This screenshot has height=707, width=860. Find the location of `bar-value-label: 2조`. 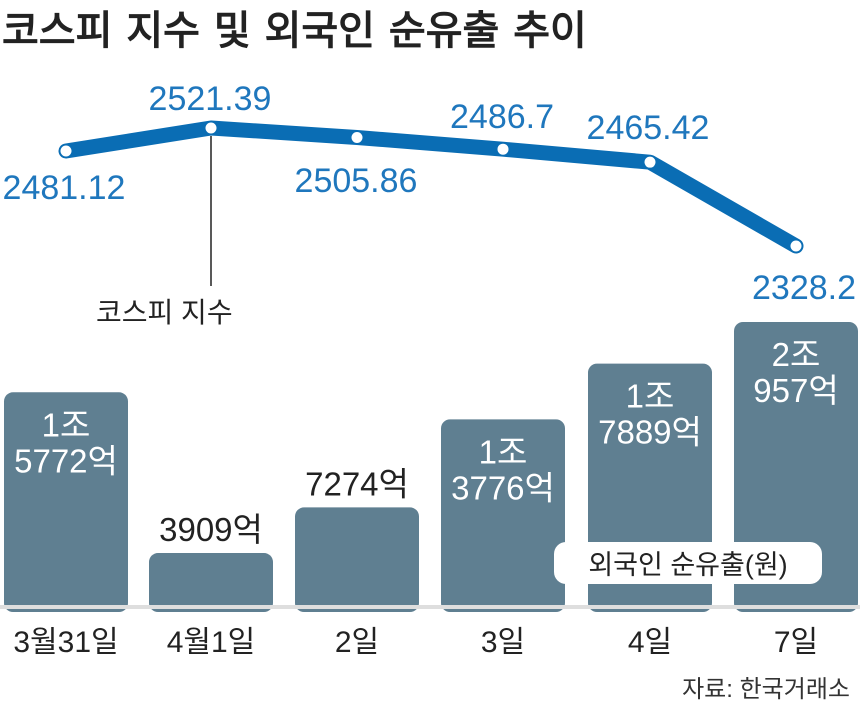

bar-value-label: 2조 is located at coordinates (796, 354).